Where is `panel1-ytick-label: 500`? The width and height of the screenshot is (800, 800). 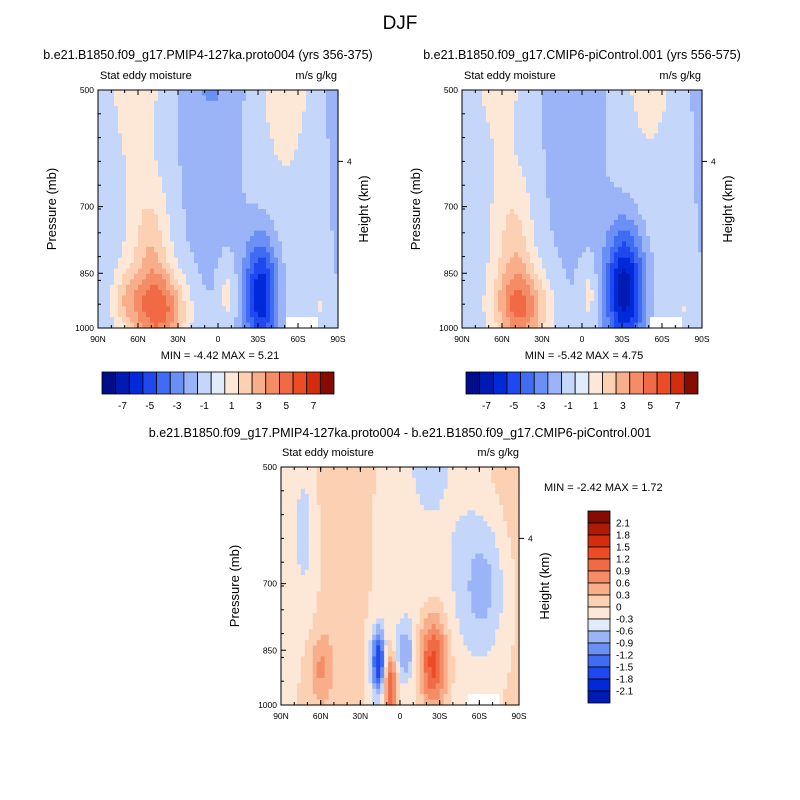
panel1-ytick-label: 500 is located at coordinates (87, 90).